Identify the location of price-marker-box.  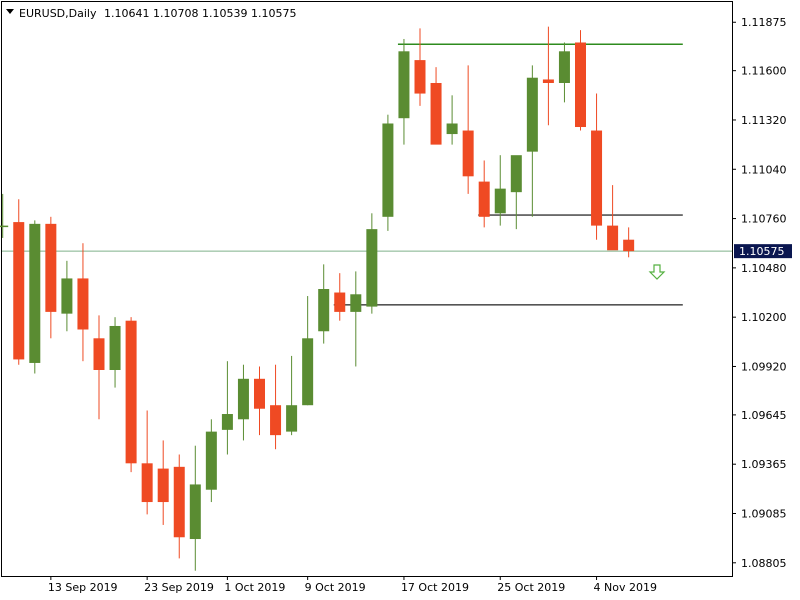
(763, 251).